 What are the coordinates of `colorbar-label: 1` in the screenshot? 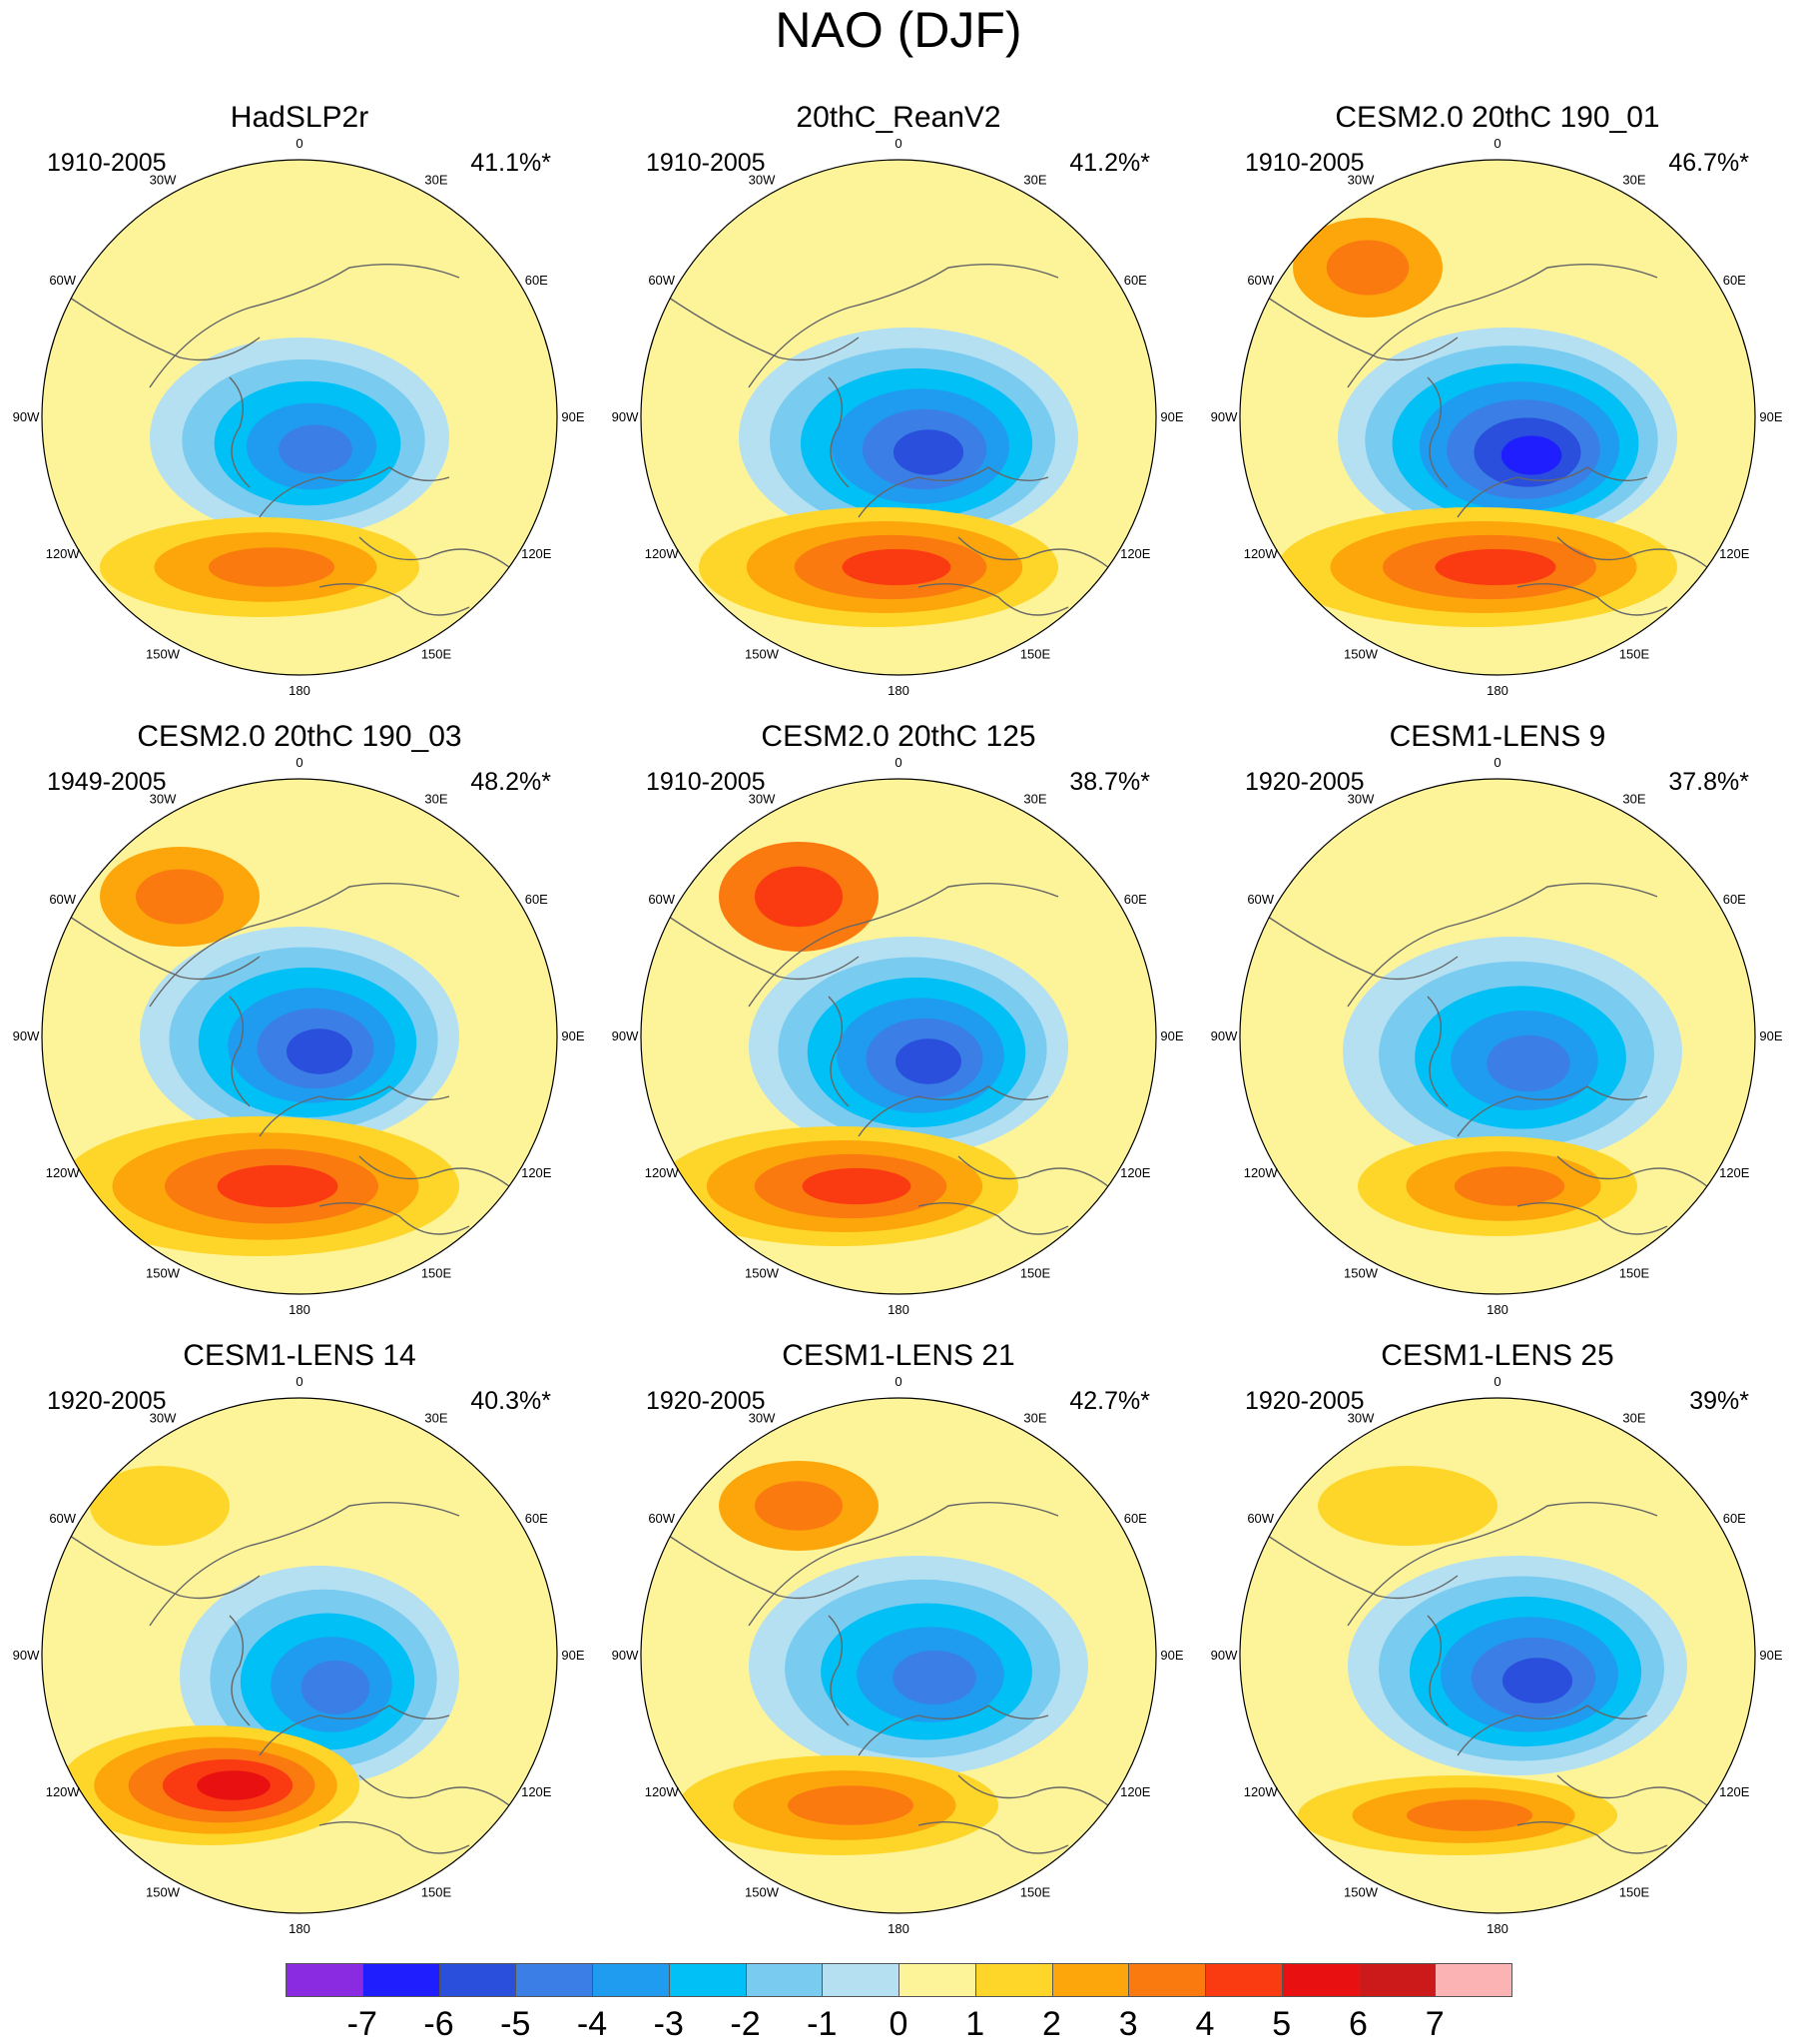 It's located at (975, 2024).